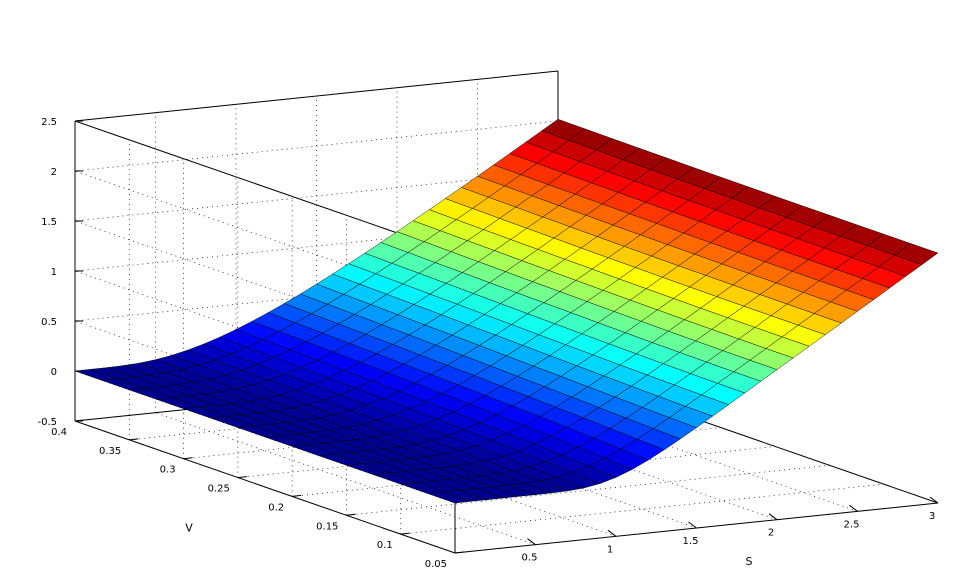 This screenshot has width=960, height=580. I want to click on y-tick-label: 0.05, so click(436, 564).